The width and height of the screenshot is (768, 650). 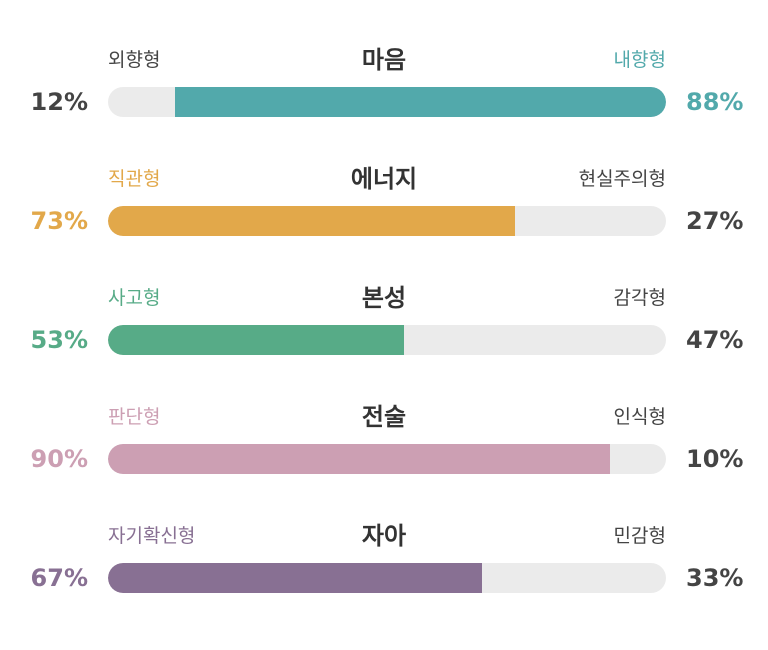 What do you see at coordinates (715, 340) in the screenshot?
I see `right-percent: 47%` at bounding box center [715, 340].